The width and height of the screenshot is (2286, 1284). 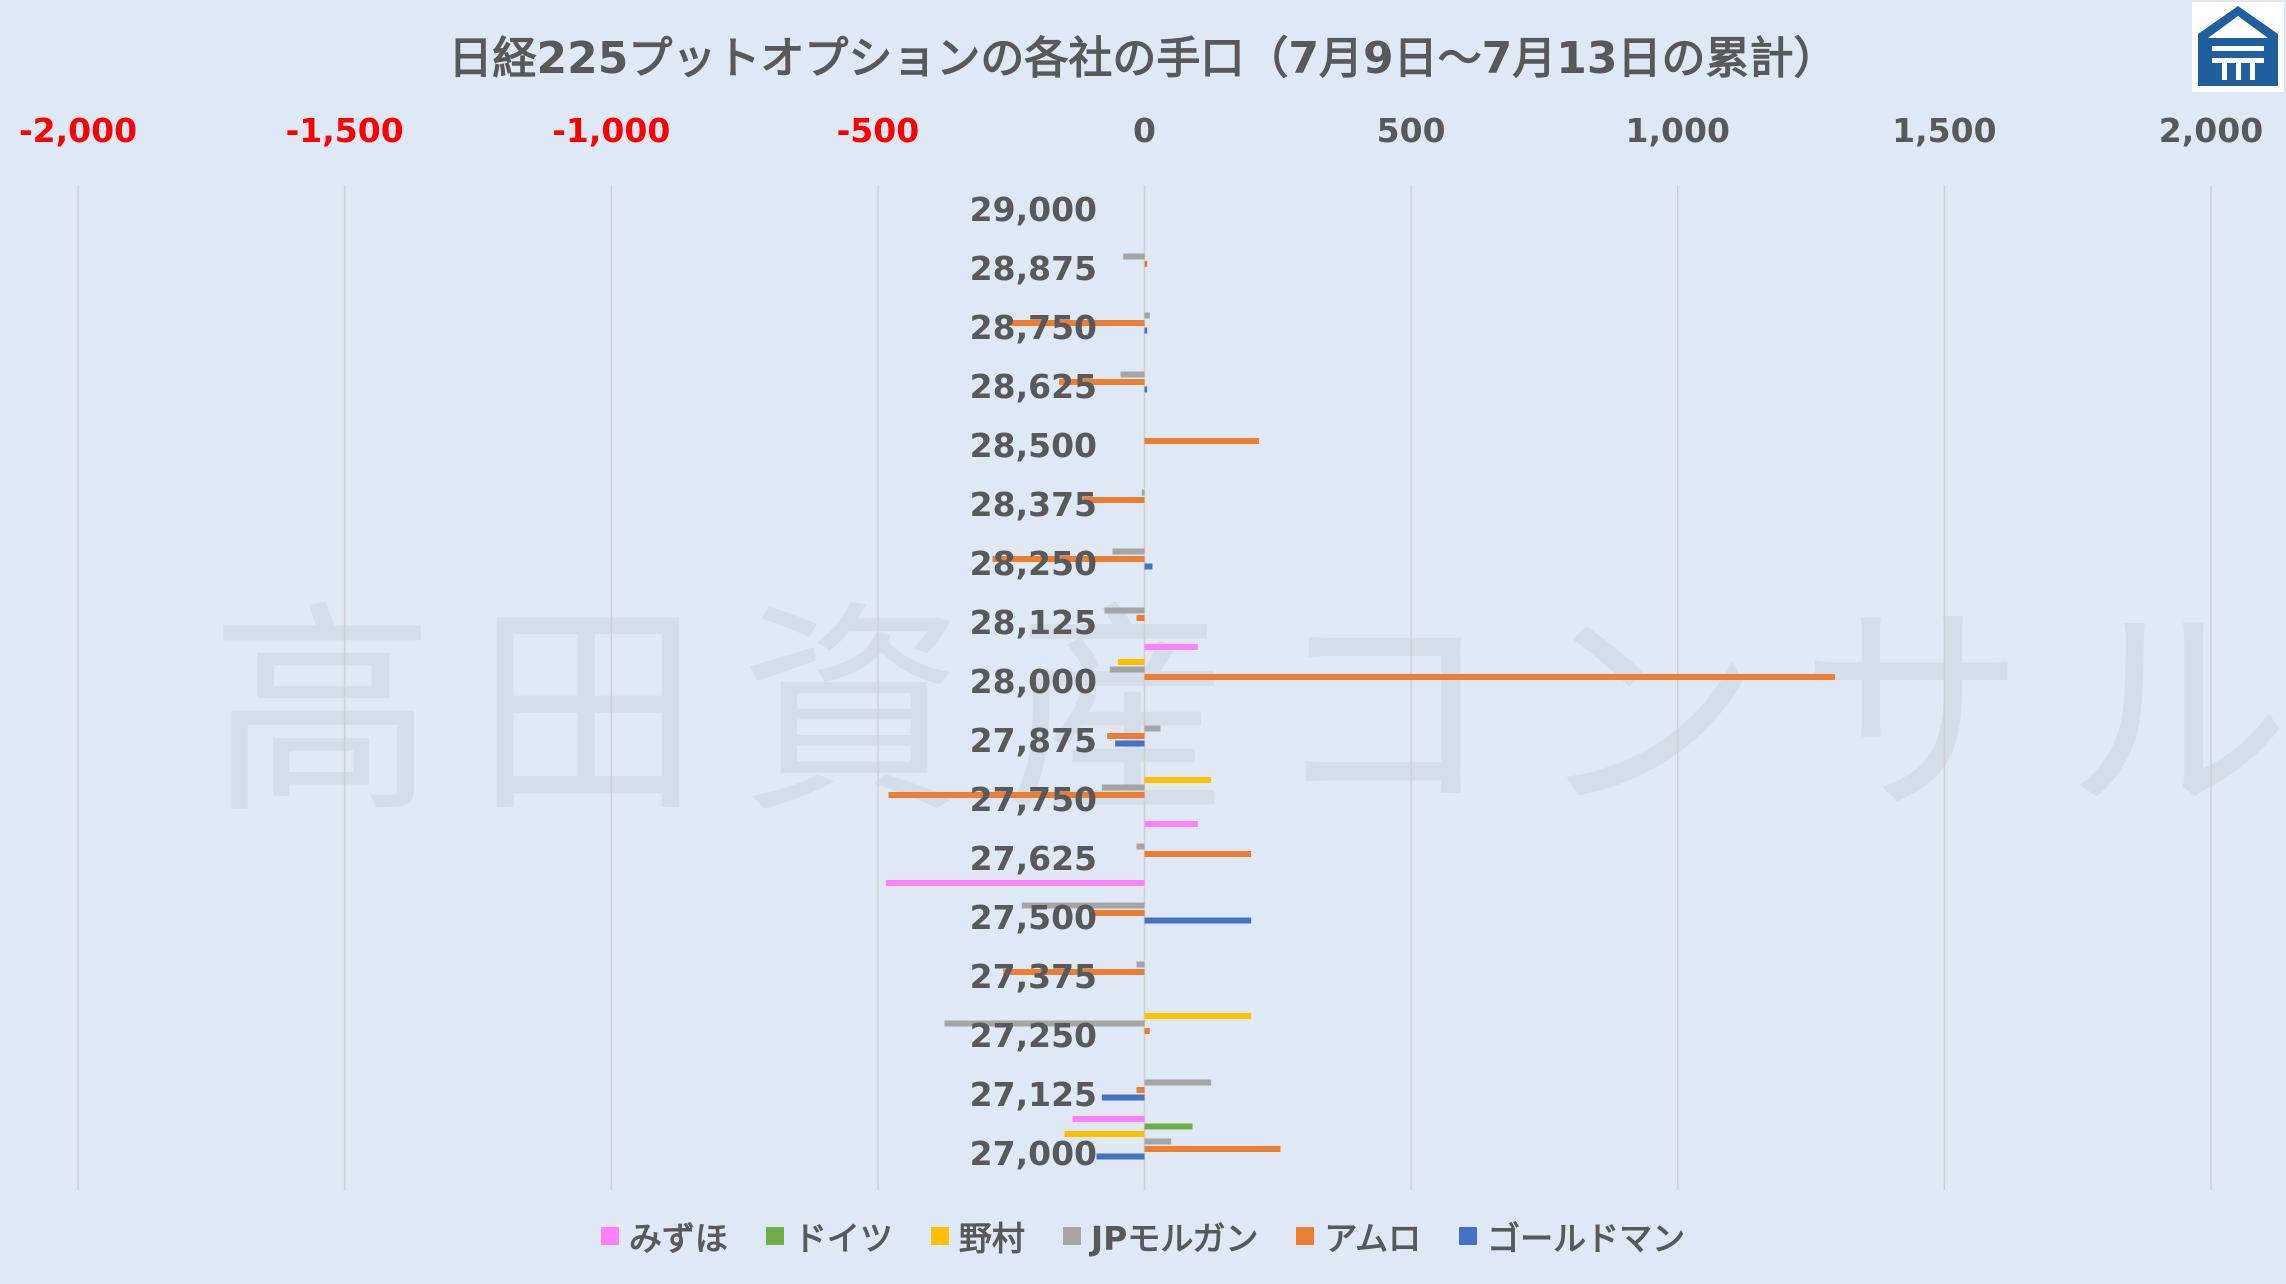 What do you see at coordinates (878, 130) in the screenshot?
I see `x-tick-label: -500` at bounding box center [878, 130].